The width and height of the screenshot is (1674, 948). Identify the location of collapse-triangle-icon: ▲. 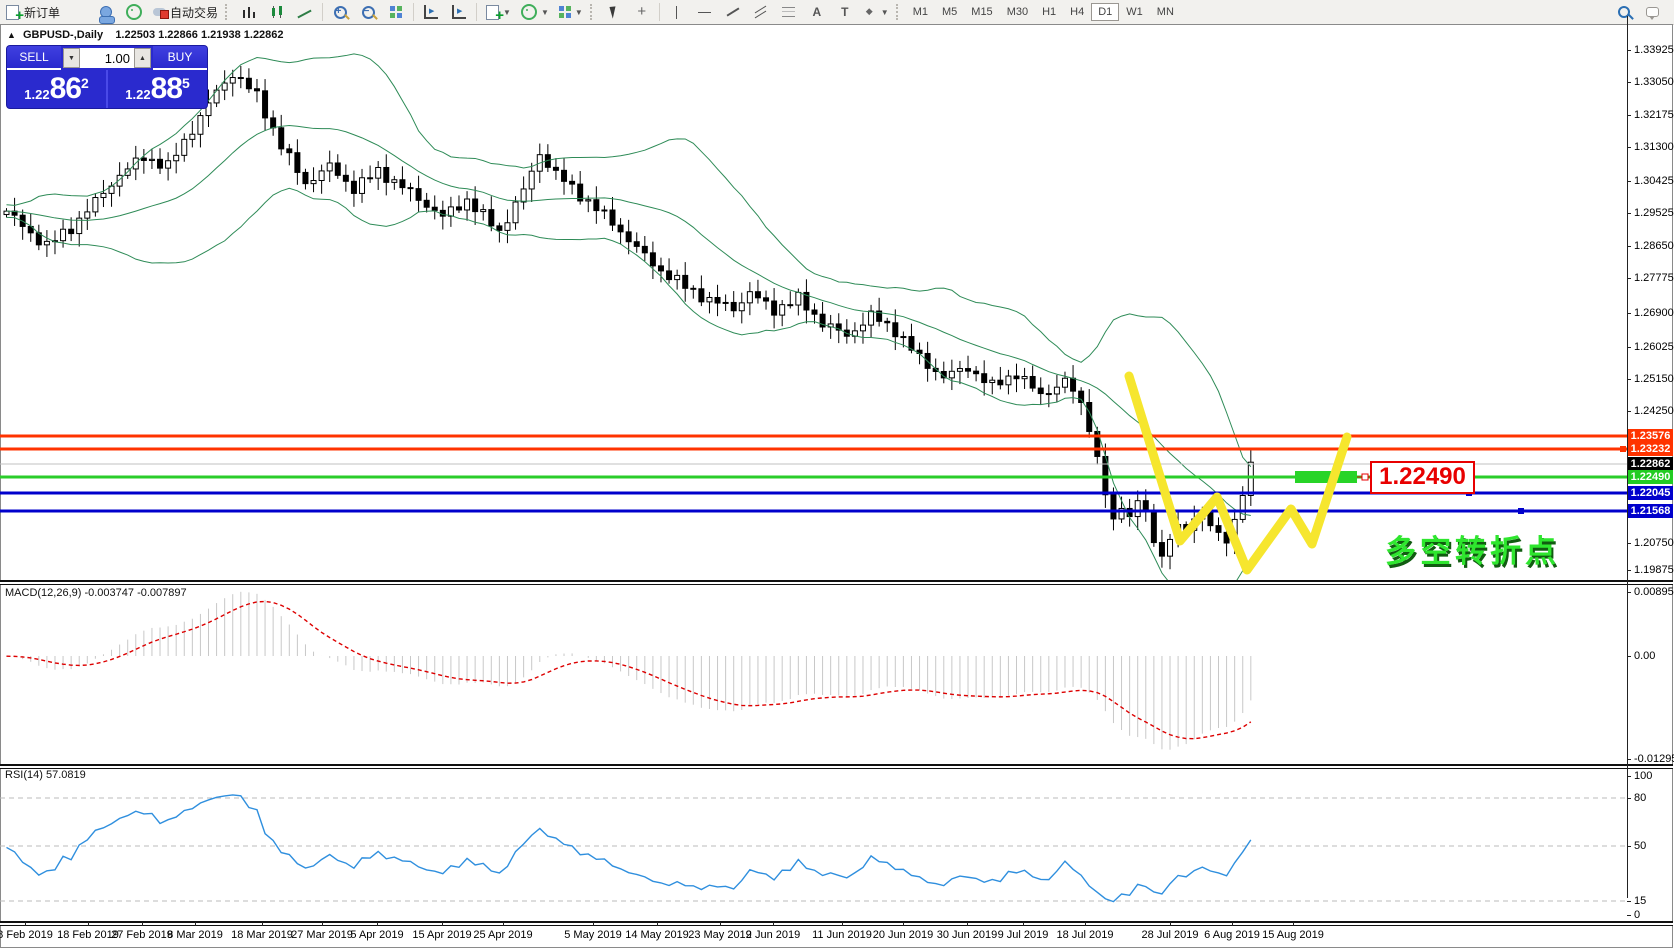
(11, 35).